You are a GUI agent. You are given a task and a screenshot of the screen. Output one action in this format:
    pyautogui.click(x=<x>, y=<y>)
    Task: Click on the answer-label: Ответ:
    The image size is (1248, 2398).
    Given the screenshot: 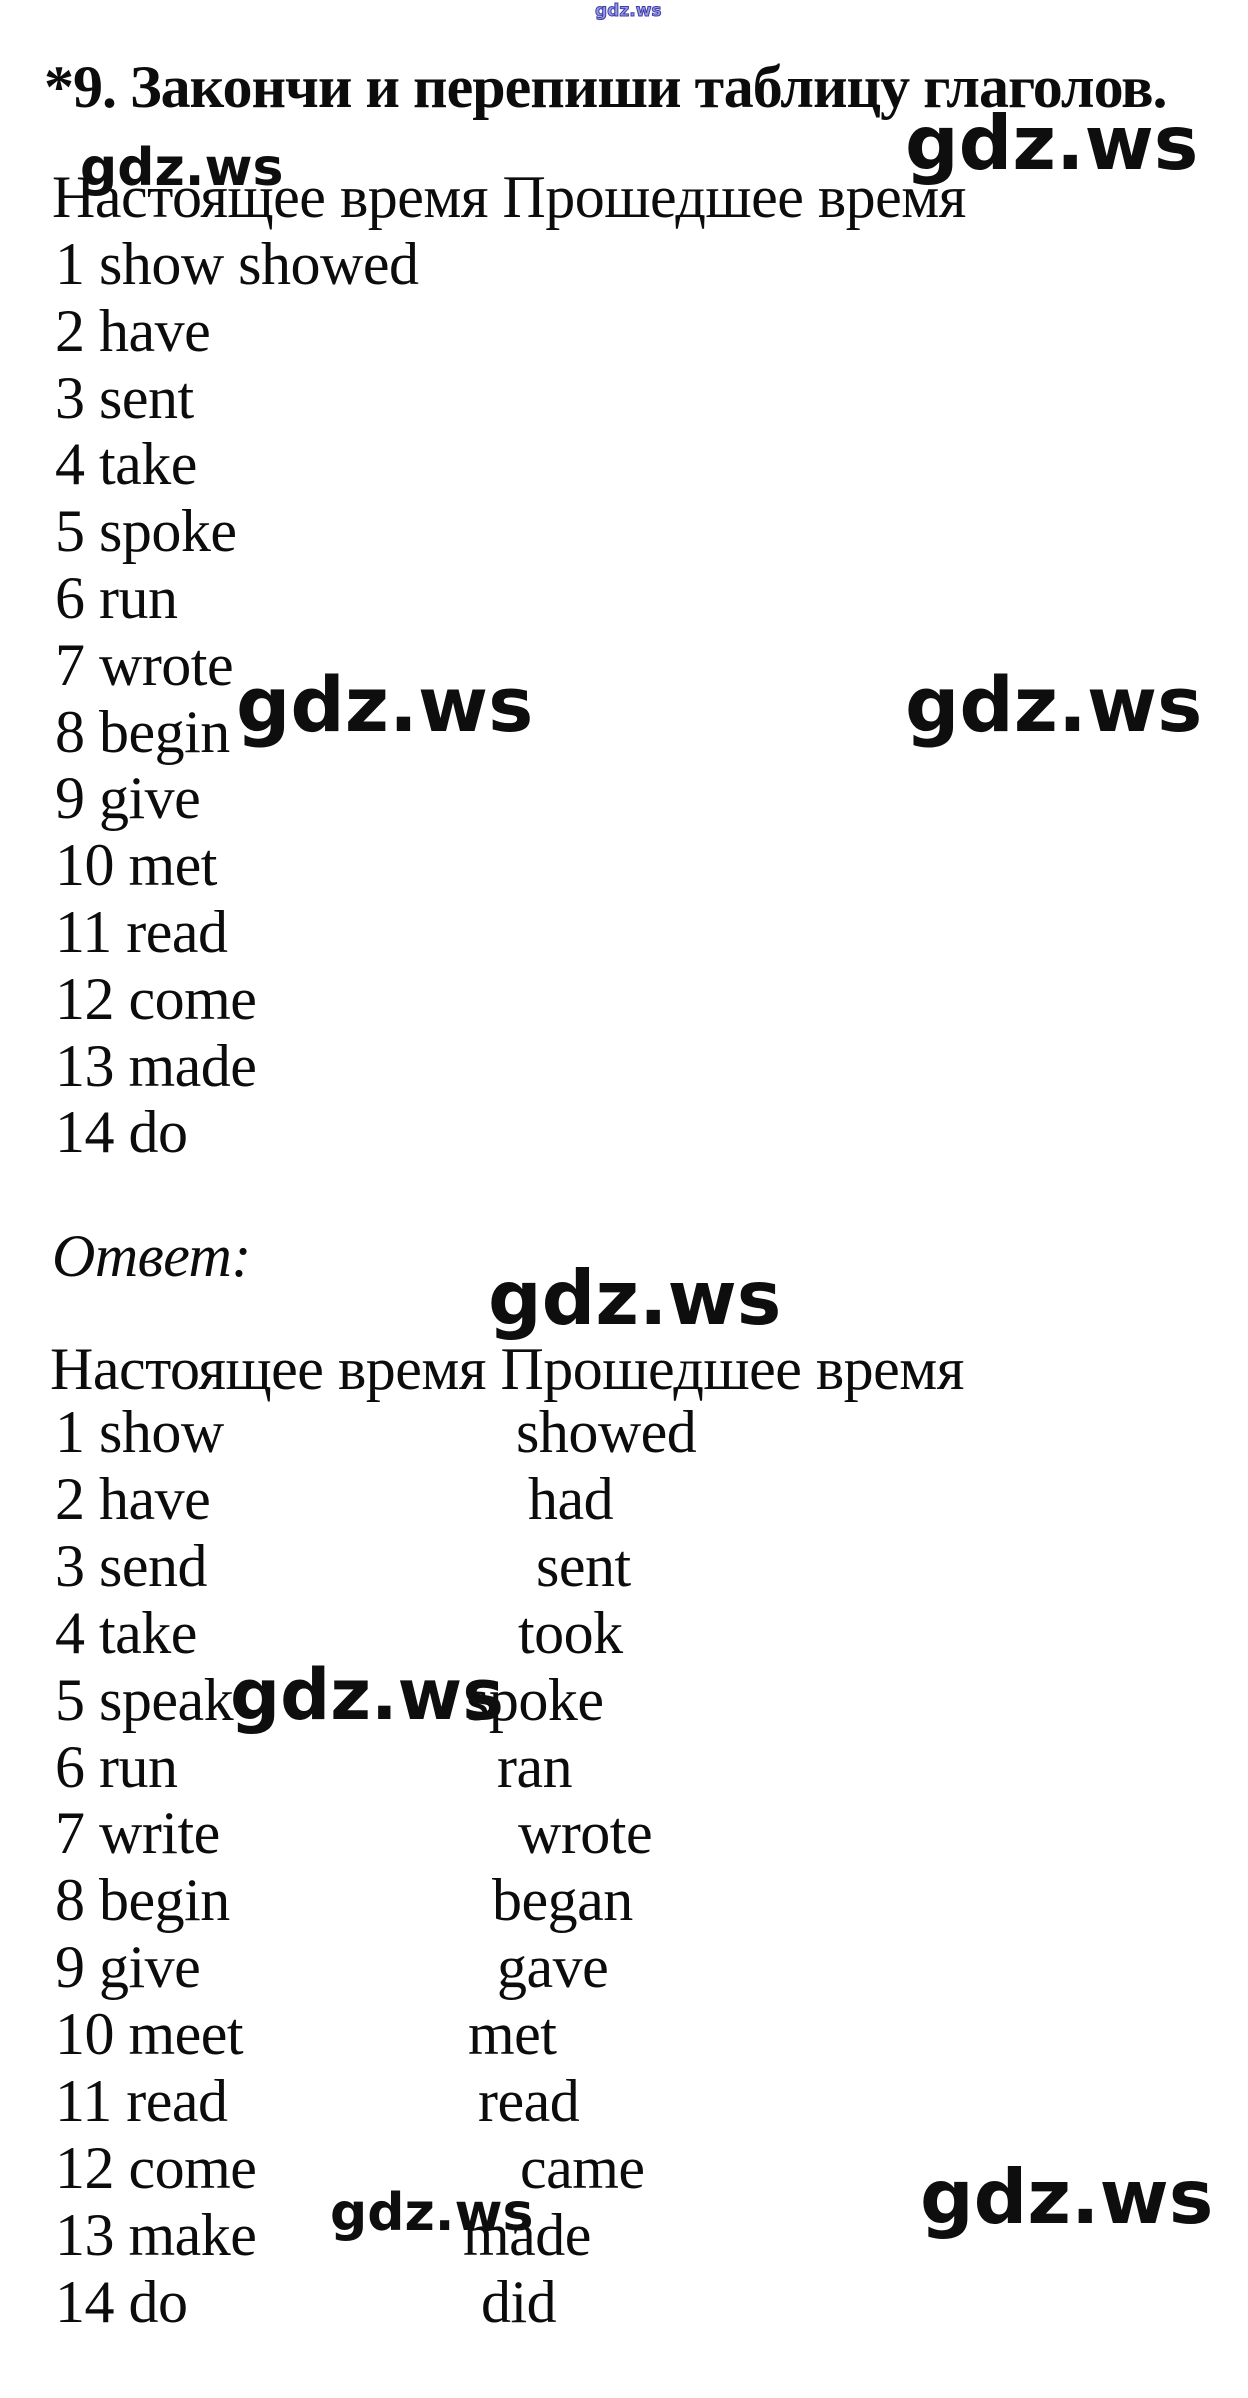 What is the action you would take?
    pyautogui.click(x=151, y=1256)
    